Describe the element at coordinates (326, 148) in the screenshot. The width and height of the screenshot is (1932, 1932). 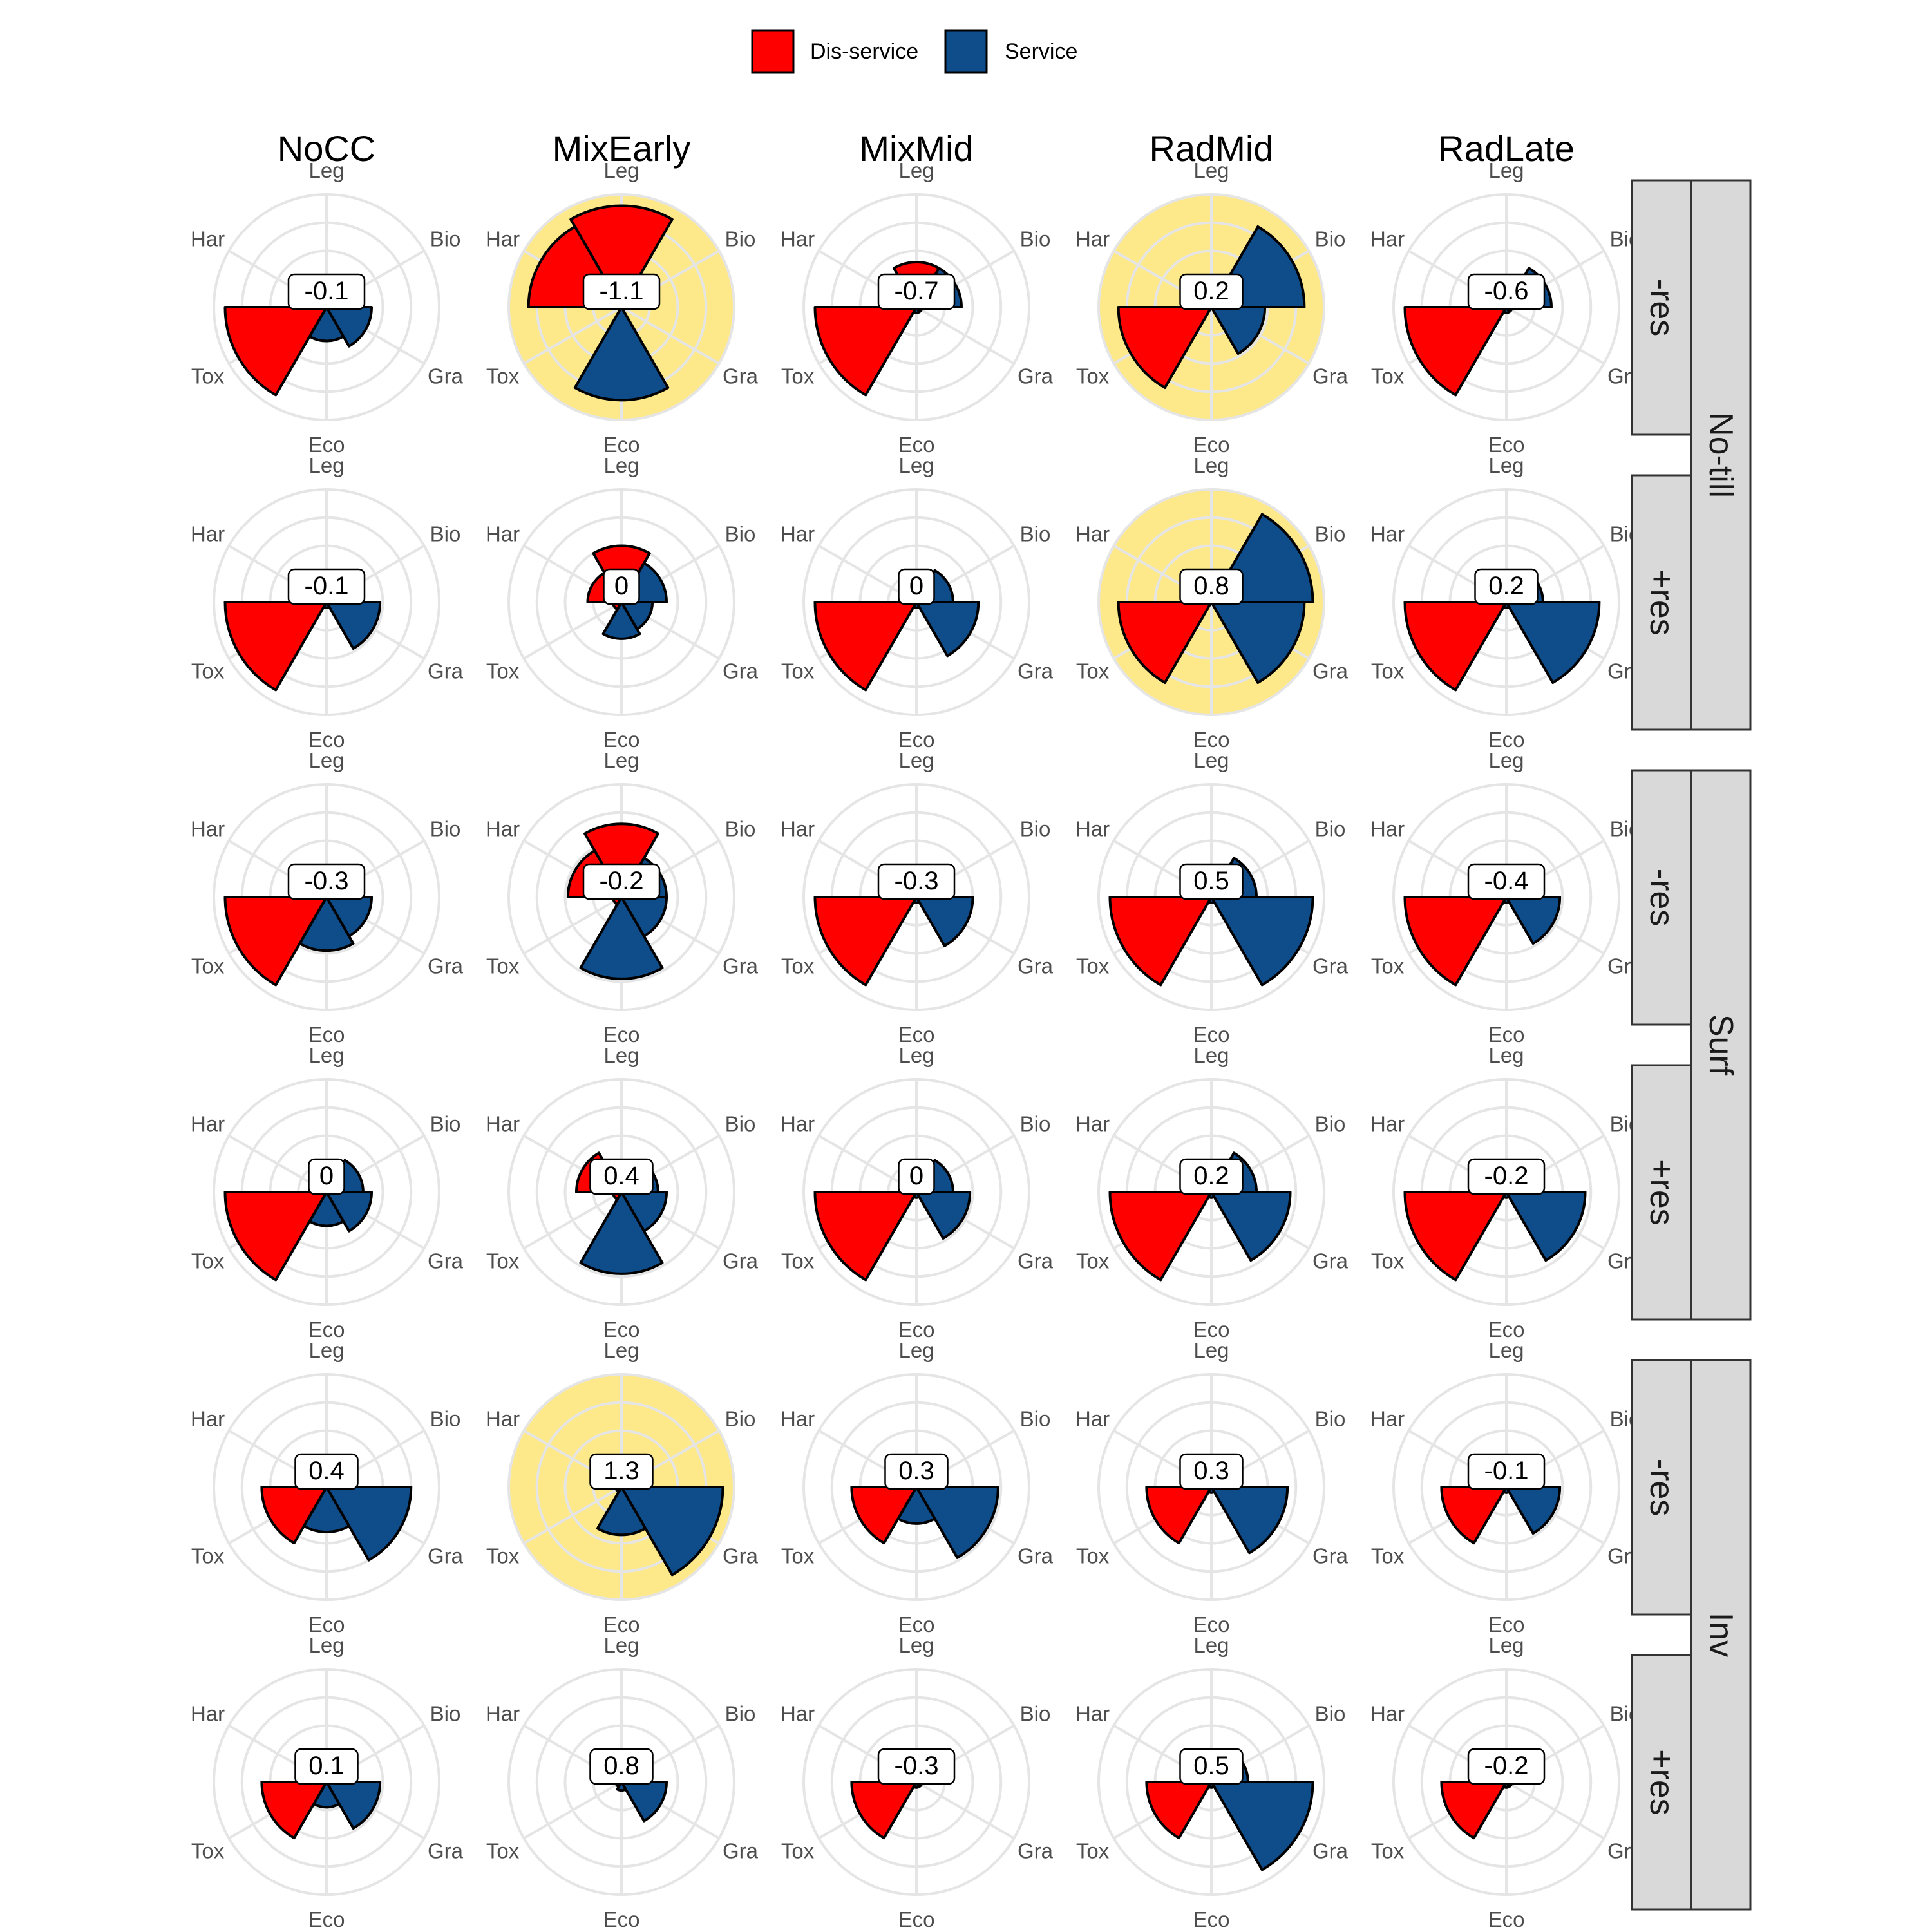
I see `column-header-nocc: NoCC` at that location.